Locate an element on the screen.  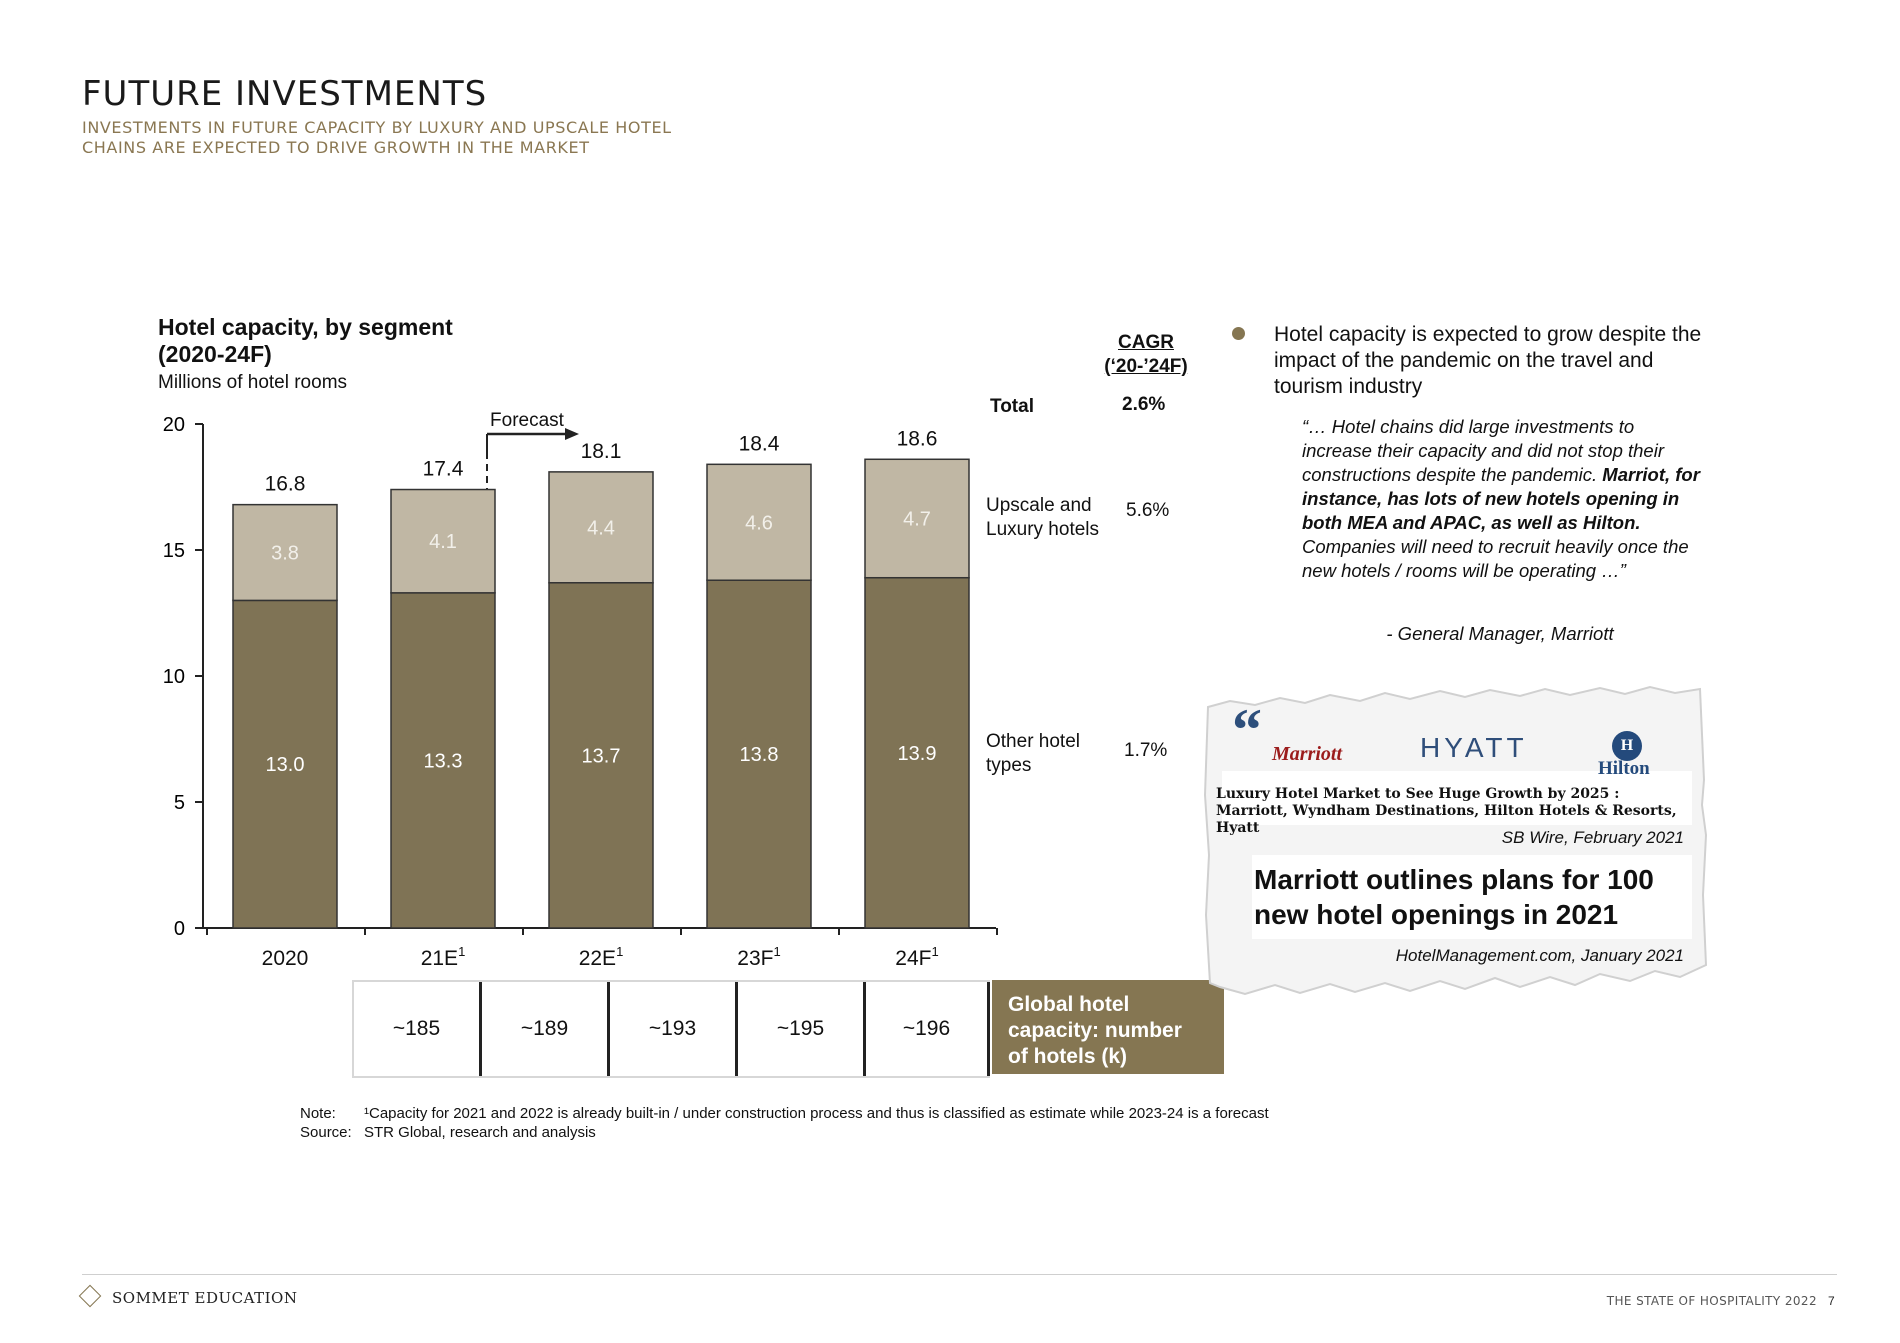
bar-value-label: 13.3 is located at coordinates (443, 761).